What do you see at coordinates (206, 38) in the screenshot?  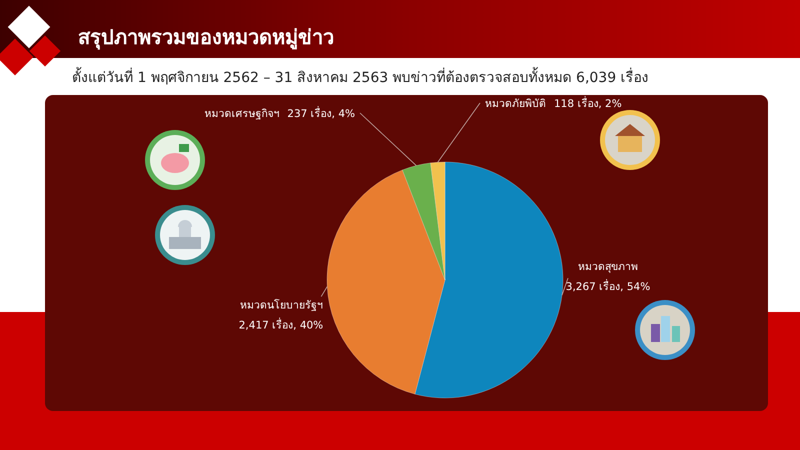 I see `chart-title: สรุปภาพรวมของหมวดหมู่ข่าว` at bounding box center [206, 38].